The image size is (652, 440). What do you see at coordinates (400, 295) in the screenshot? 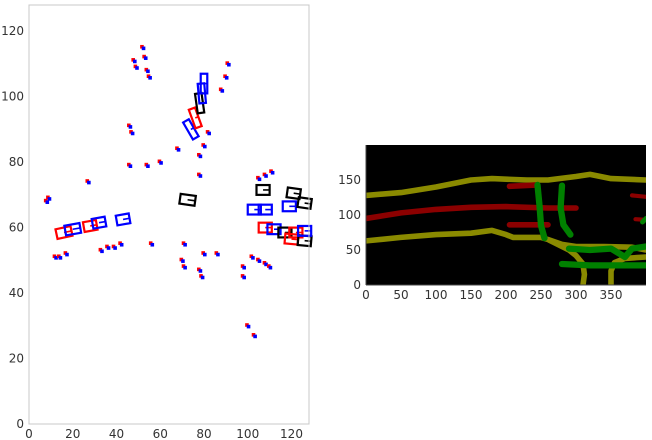
I see `x-tick-label: 50` at bounding box center [400, 295].